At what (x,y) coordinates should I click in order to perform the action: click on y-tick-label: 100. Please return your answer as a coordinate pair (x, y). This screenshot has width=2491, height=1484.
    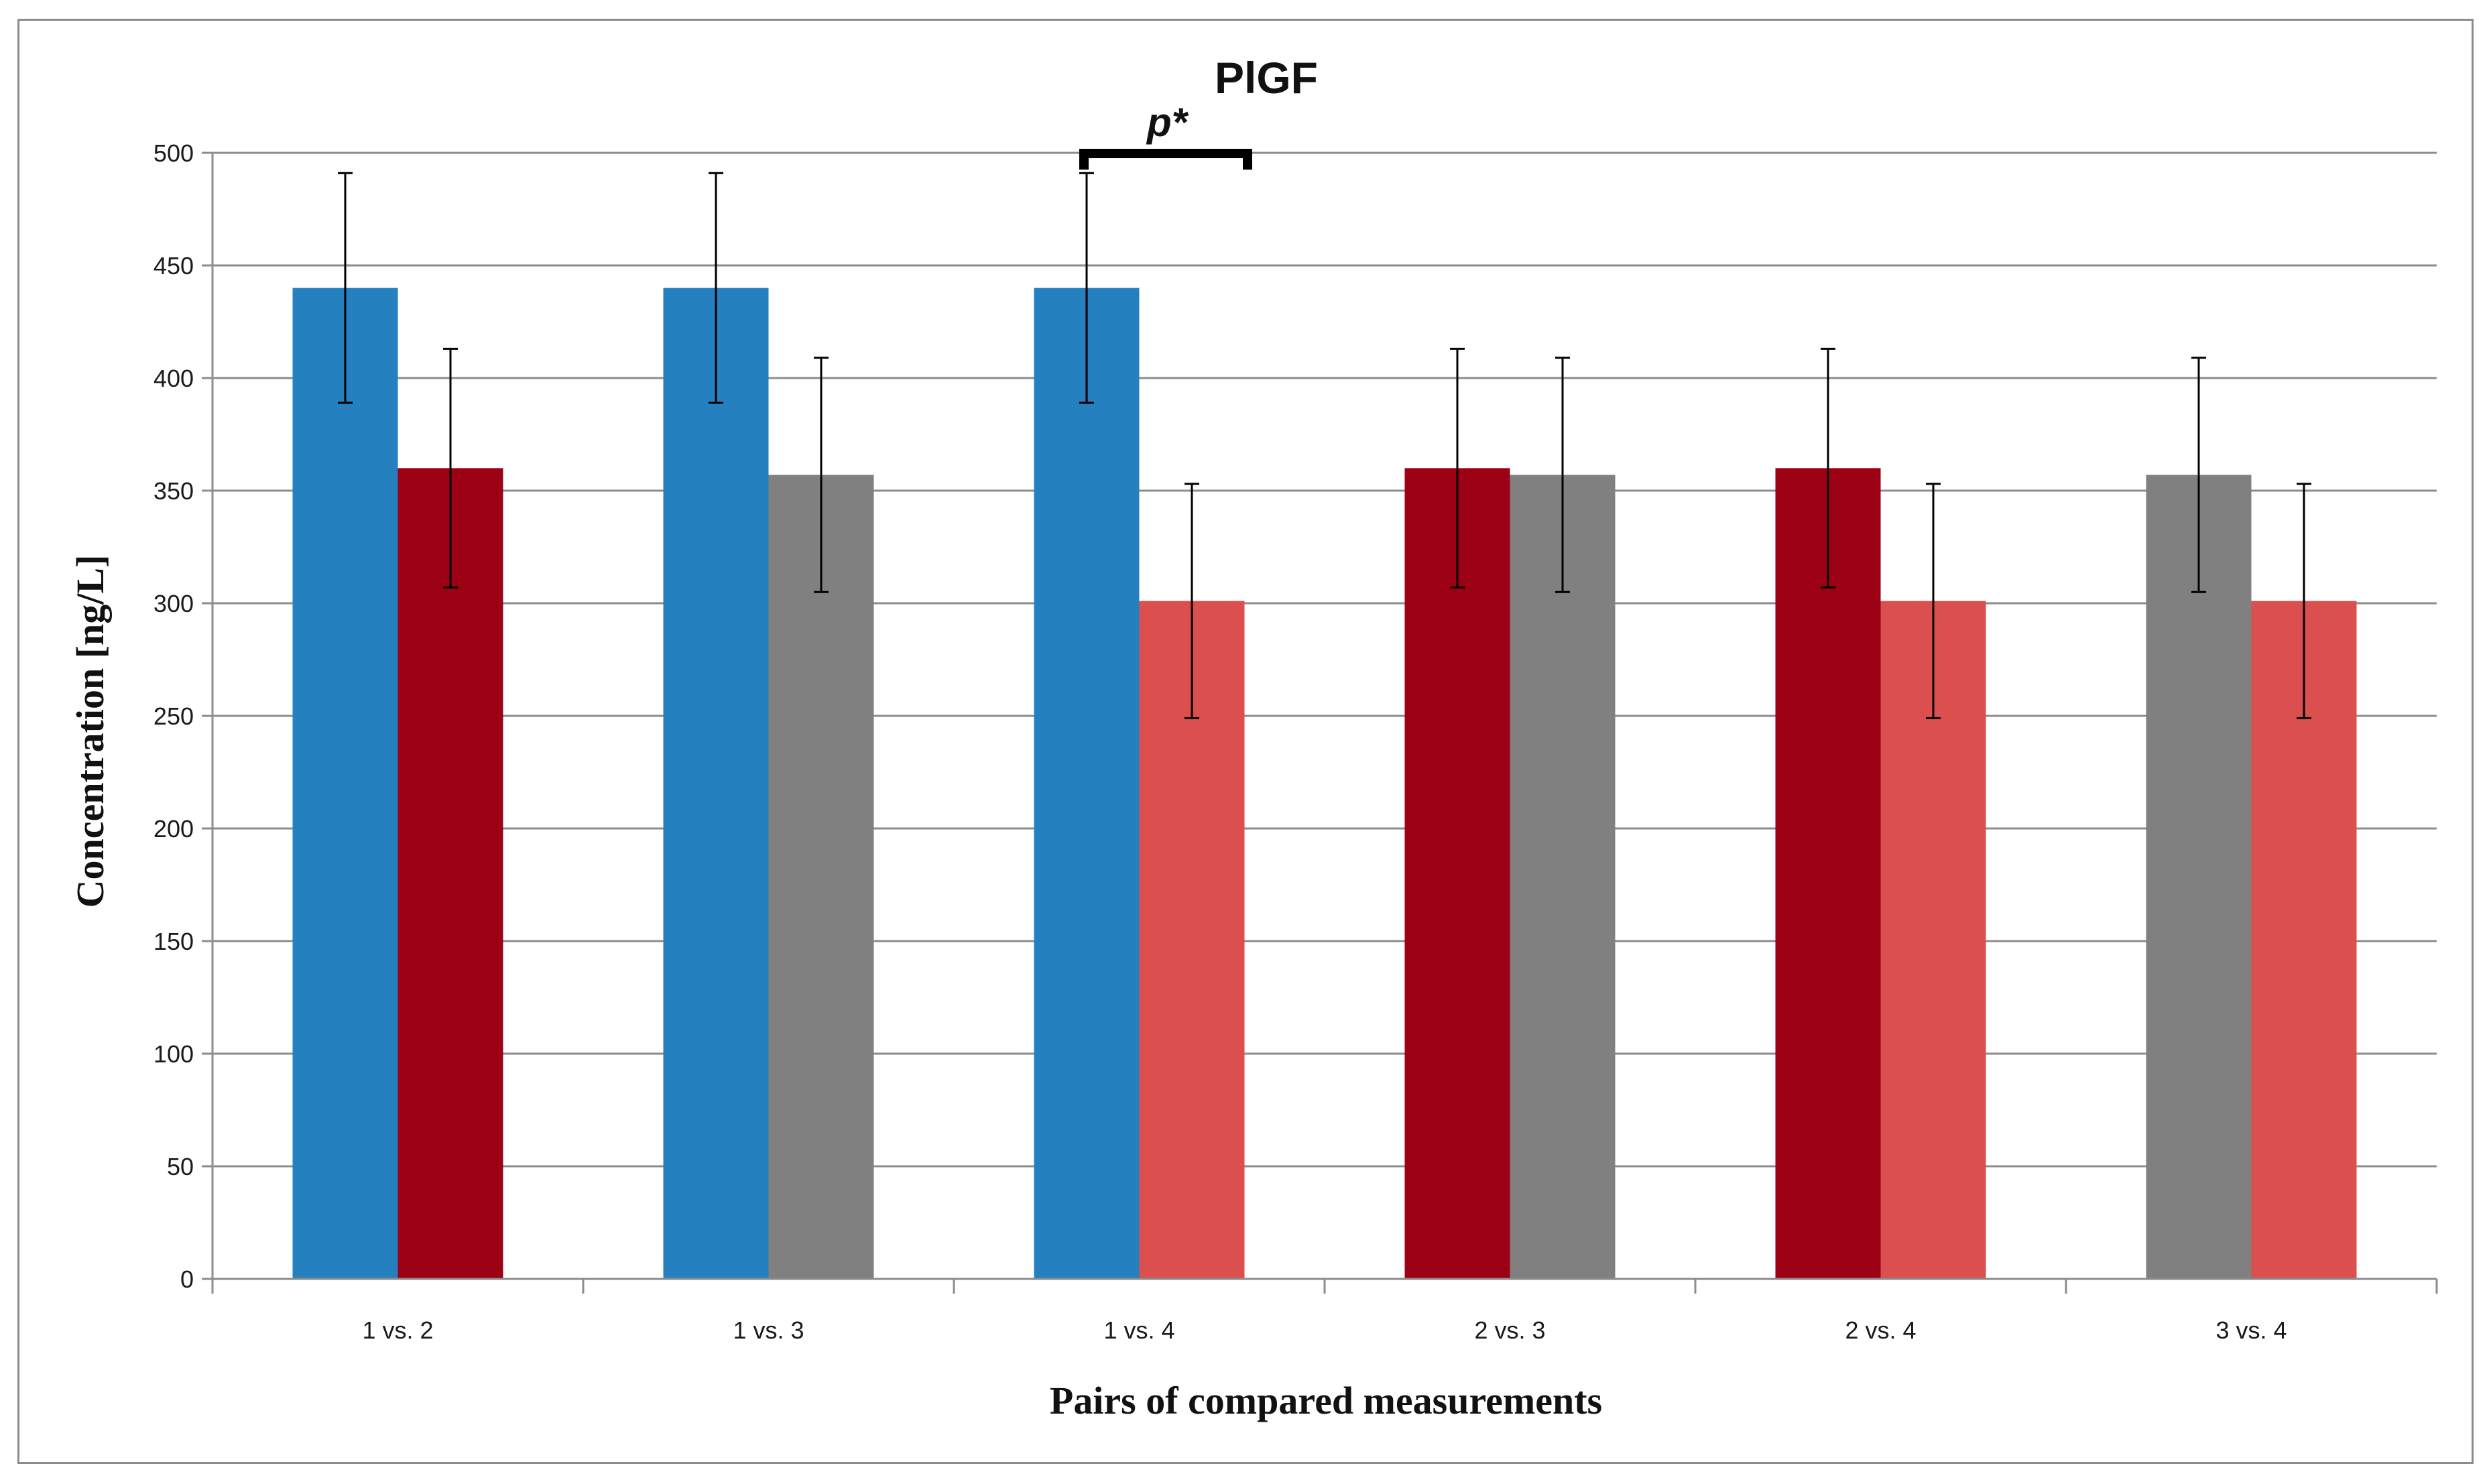
    Looking at the image, I should click on (174, 1054).